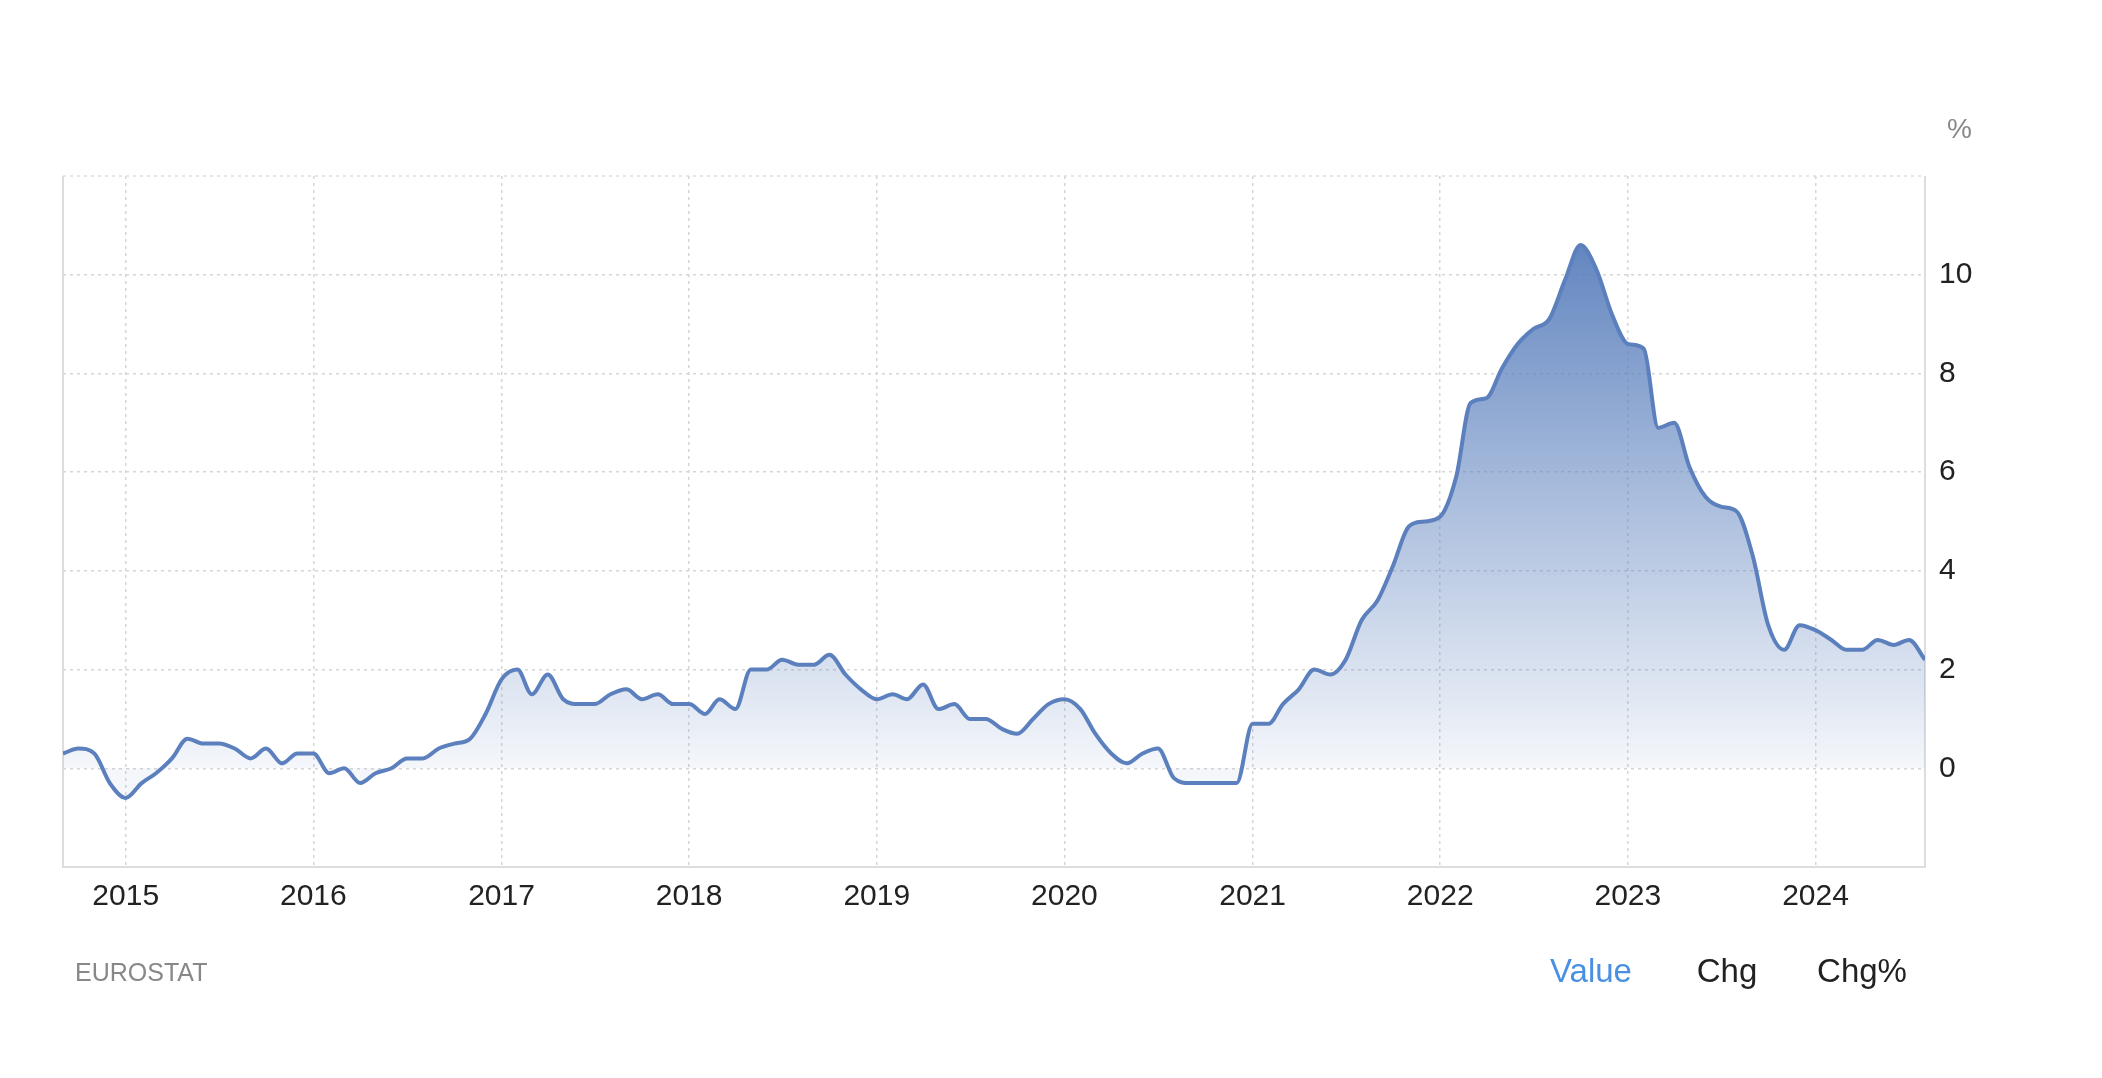 The image size is (2102, 1078). Describe the element at coordinates (1947, 667) in the screenshot. I see `y-tick-label: 2` at that location.